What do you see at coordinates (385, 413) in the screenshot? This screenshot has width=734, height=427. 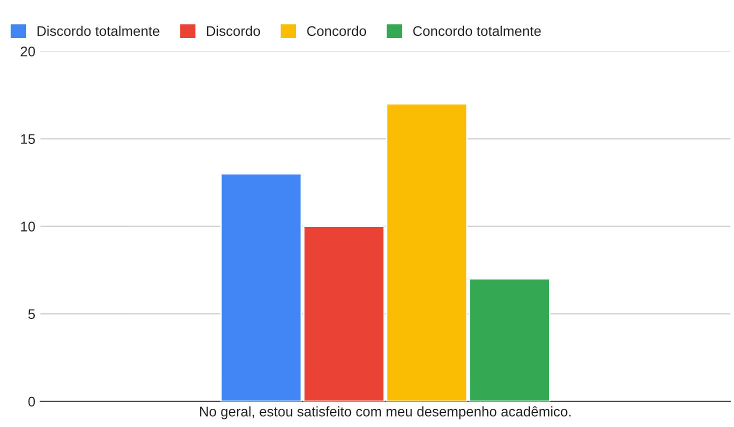 I see `x-tick-label: No geral, estou satisfeito com meu desempenho acadêmico.` at bounding box center [385, 413].